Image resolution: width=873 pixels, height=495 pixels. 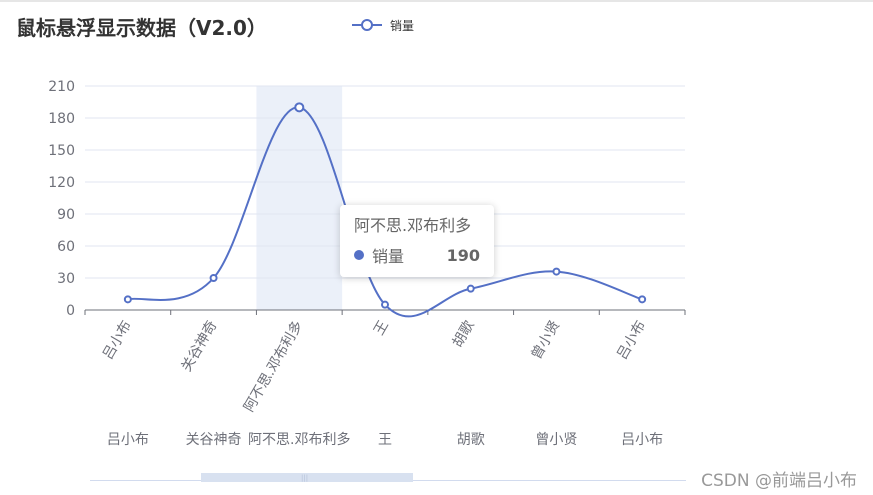 I want to click on axis-pointer-shadow, so click(x=299, y=198).